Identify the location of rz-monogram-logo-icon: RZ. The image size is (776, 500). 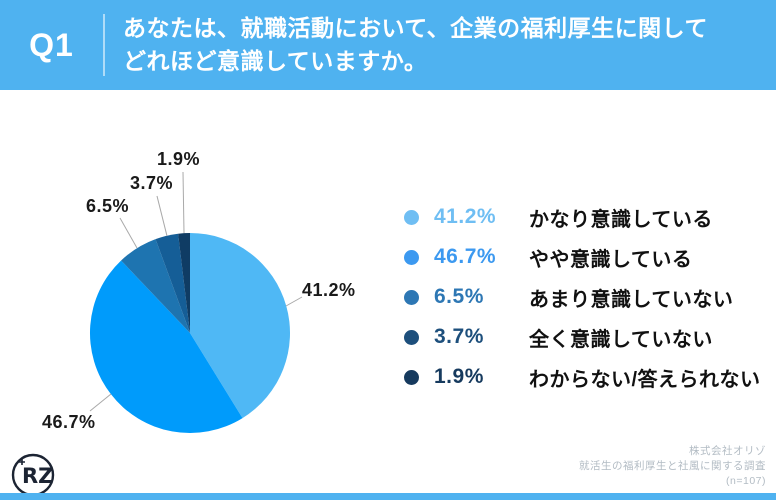
(33, 475).